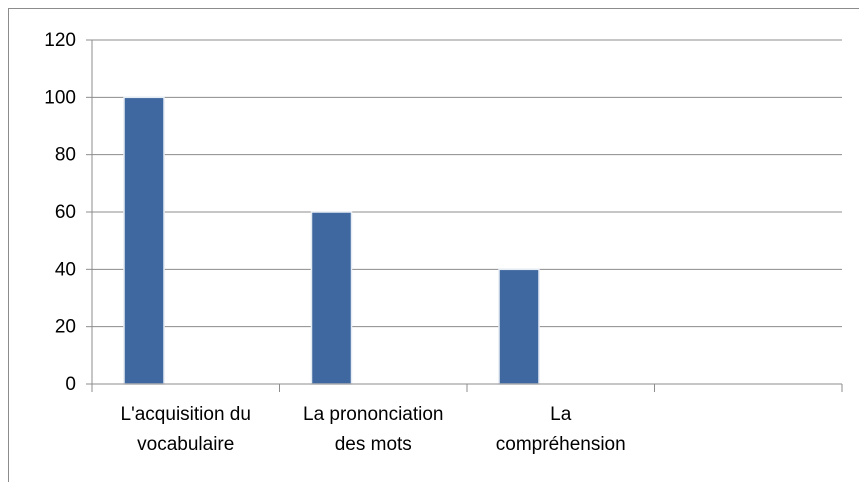 The image size is (859, 482). What do you see at coordinates (65, 212) in the screenshot?
I see `y-tick-label: 60` at bounding box center [65, 212].